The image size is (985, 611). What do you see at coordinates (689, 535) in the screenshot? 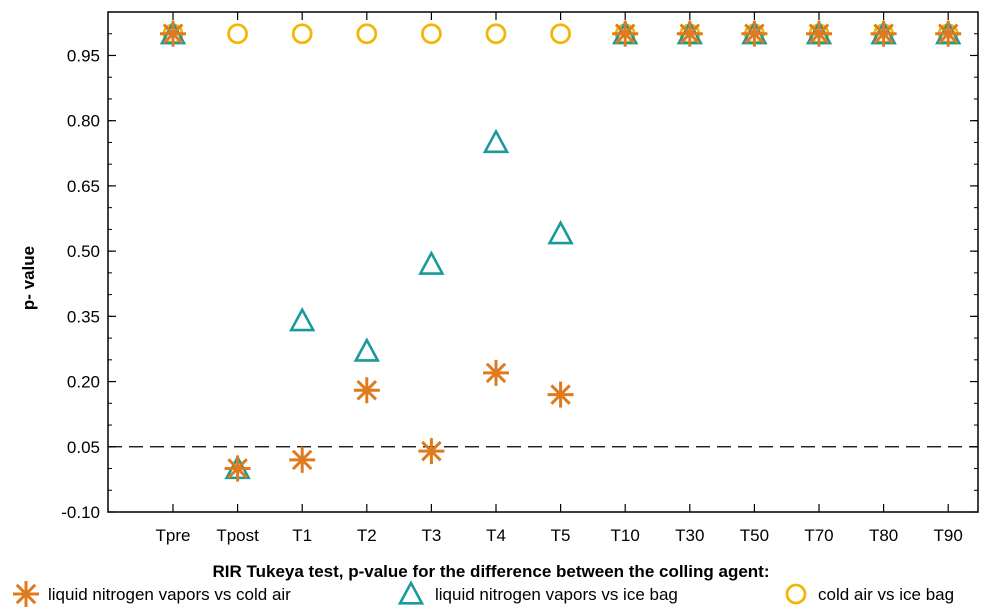
I see `x-tick-label: T30` at bounding box center [689, 535].